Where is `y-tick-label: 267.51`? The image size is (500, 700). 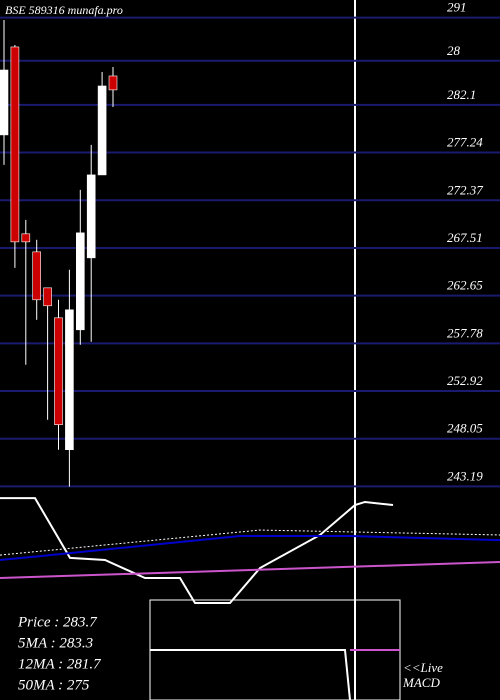 y-tick-label: 267.51 is located at coordinates (465, 237).